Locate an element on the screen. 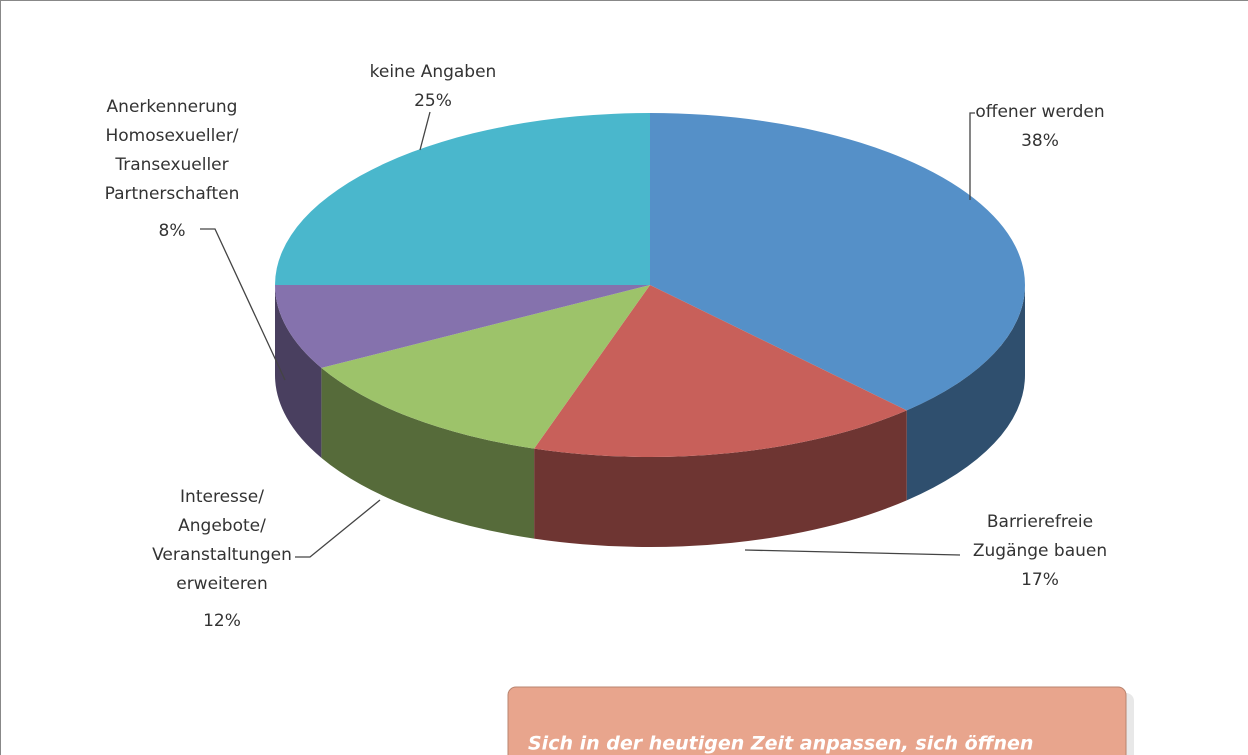  slice-label: Veranstaltungen is located at coordinates (222, 555).